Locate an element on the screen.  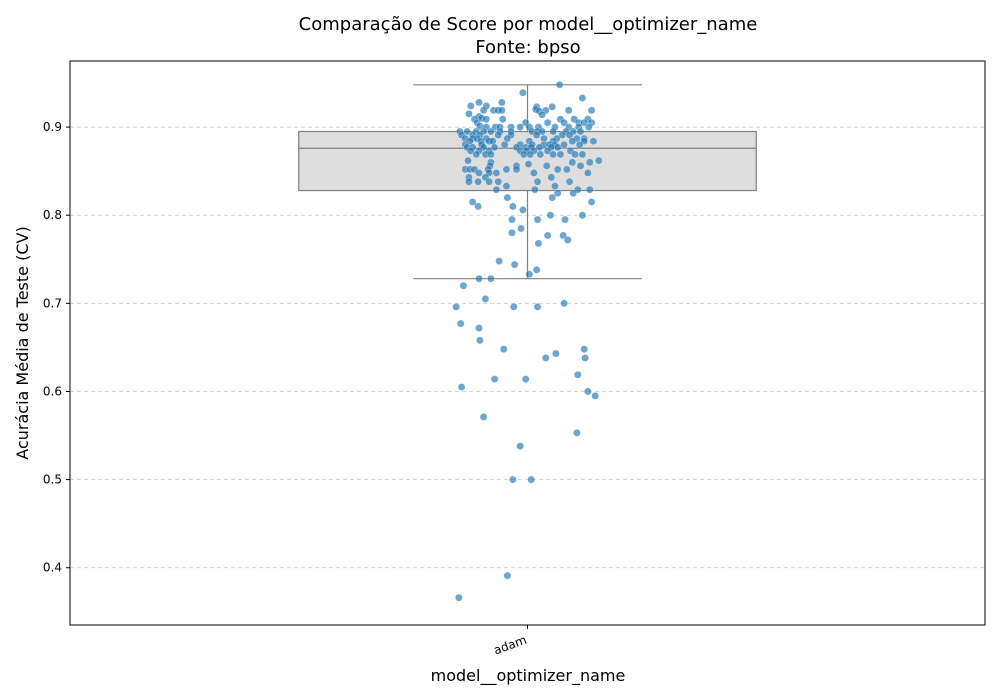
y-axis-ticks: 0.4 0.5 0.6 0.7 0.8 0.9 is located at coordinates (56, 347).